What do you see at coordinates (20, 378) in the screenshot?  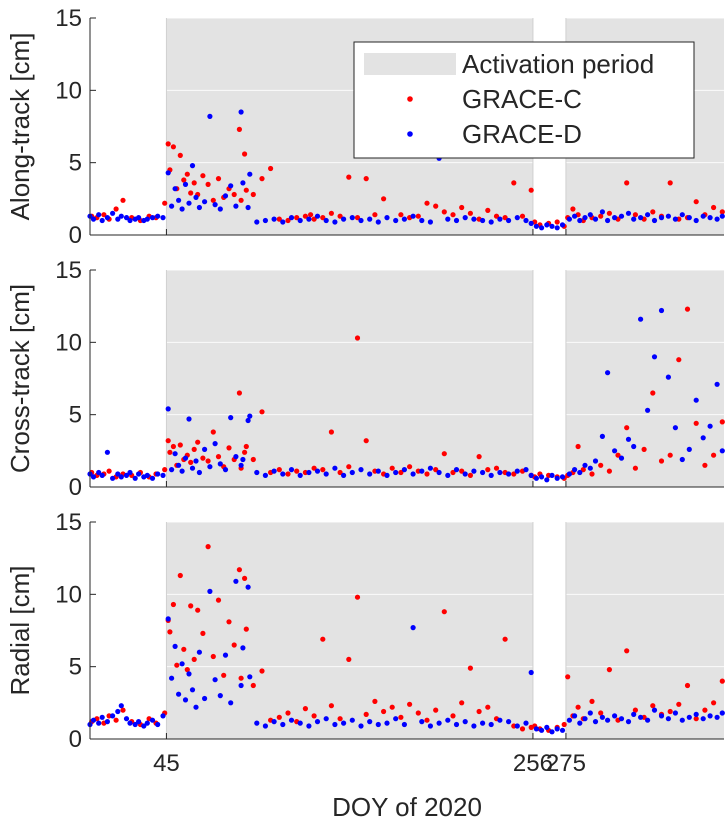 I see `y-axis-label: Cross-track [cm]` at bounding box center [20, 378].